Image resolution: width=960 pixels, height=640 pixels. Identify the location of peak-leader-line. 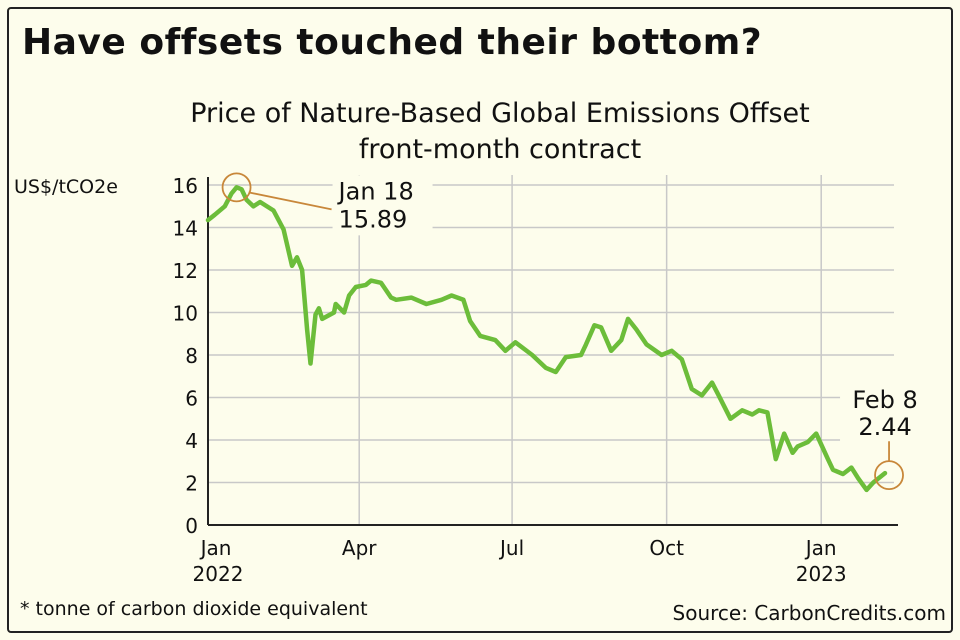
(290, 201).